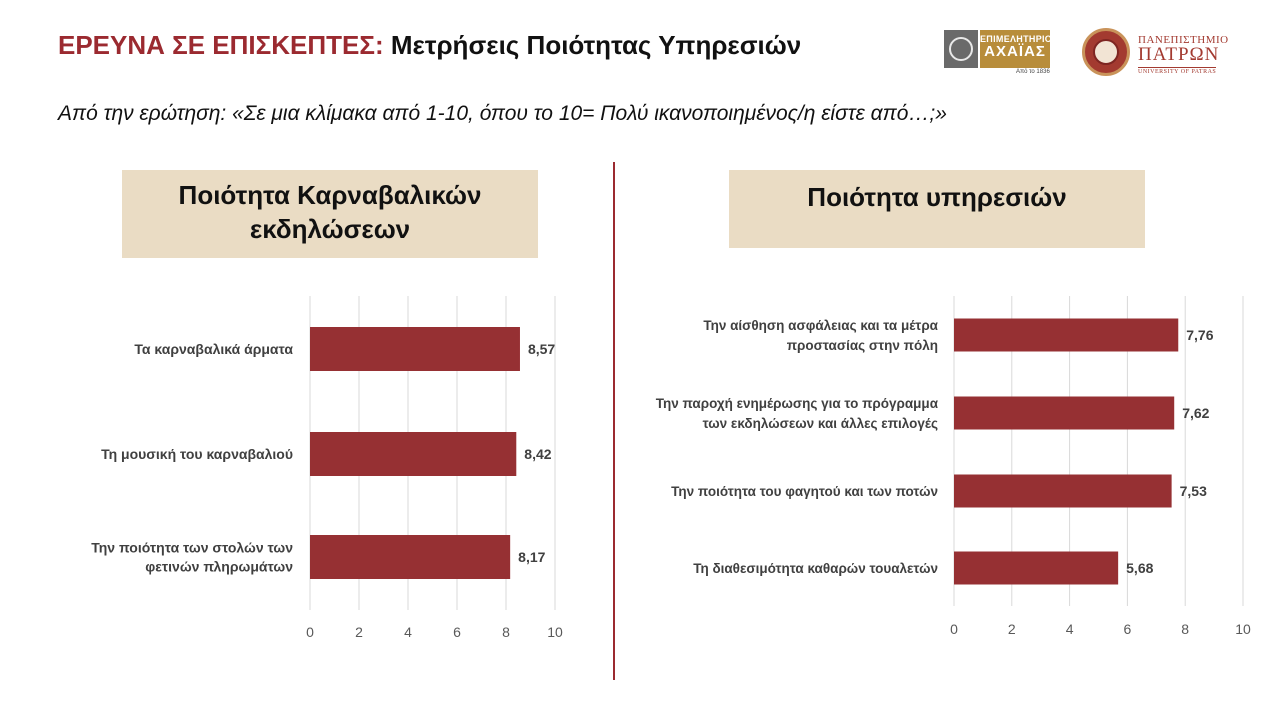 This screenshot has width=1280, height=720. I want to click on data-label-right-0: 7,76, so click(1199, 335).